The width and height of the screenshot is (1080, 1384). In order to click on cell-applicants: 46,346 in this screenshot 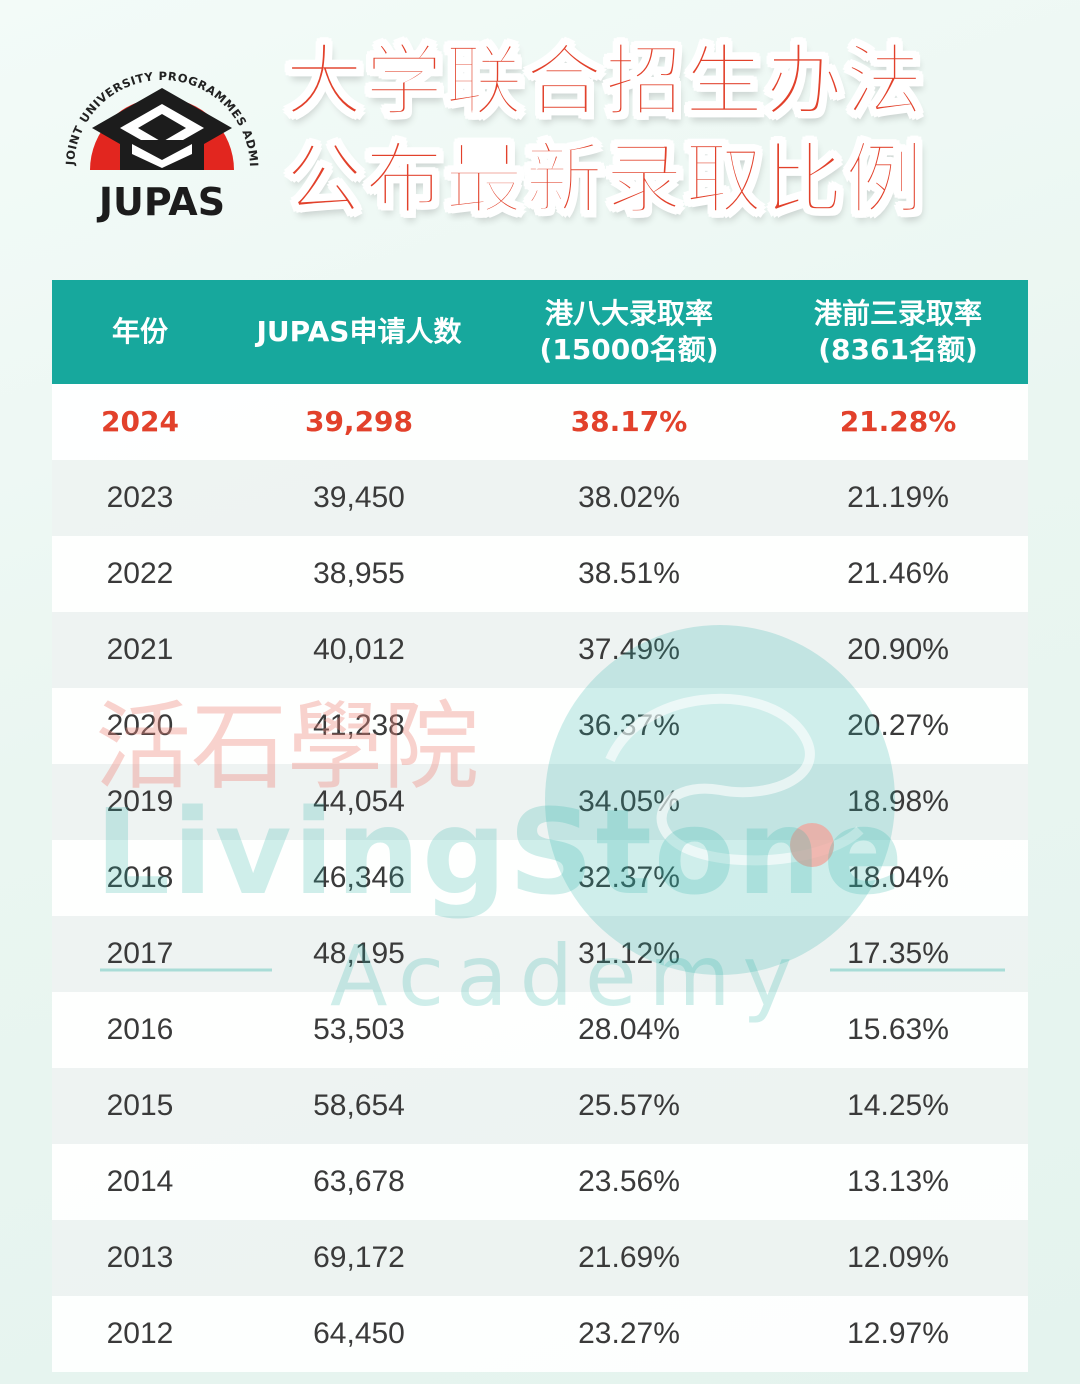, I will do `click(359, 877)`.